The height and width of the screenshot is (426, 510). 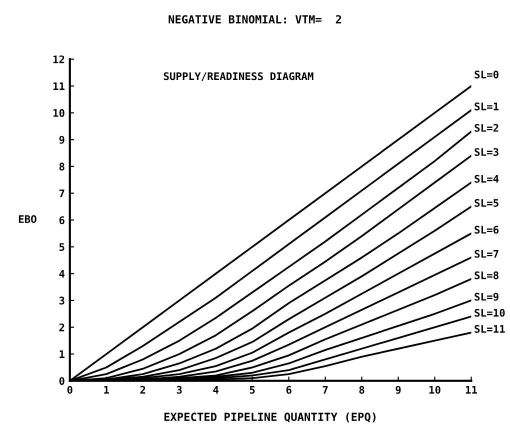 What do you see at coordinates (69, 390) in the screenshot?
I see `x-tick-label: 0` at bounding box center [69, 390].